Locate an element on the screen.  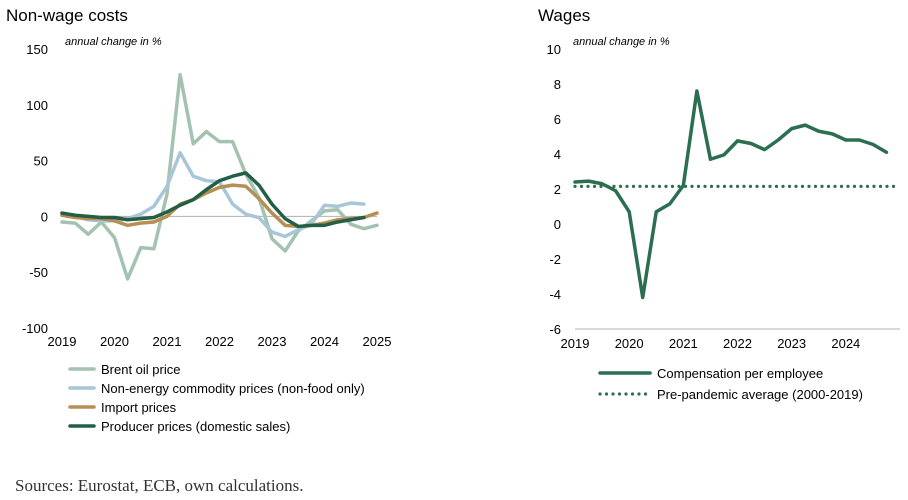
y-tick-label: -100 is located at coordinates (35, 328).